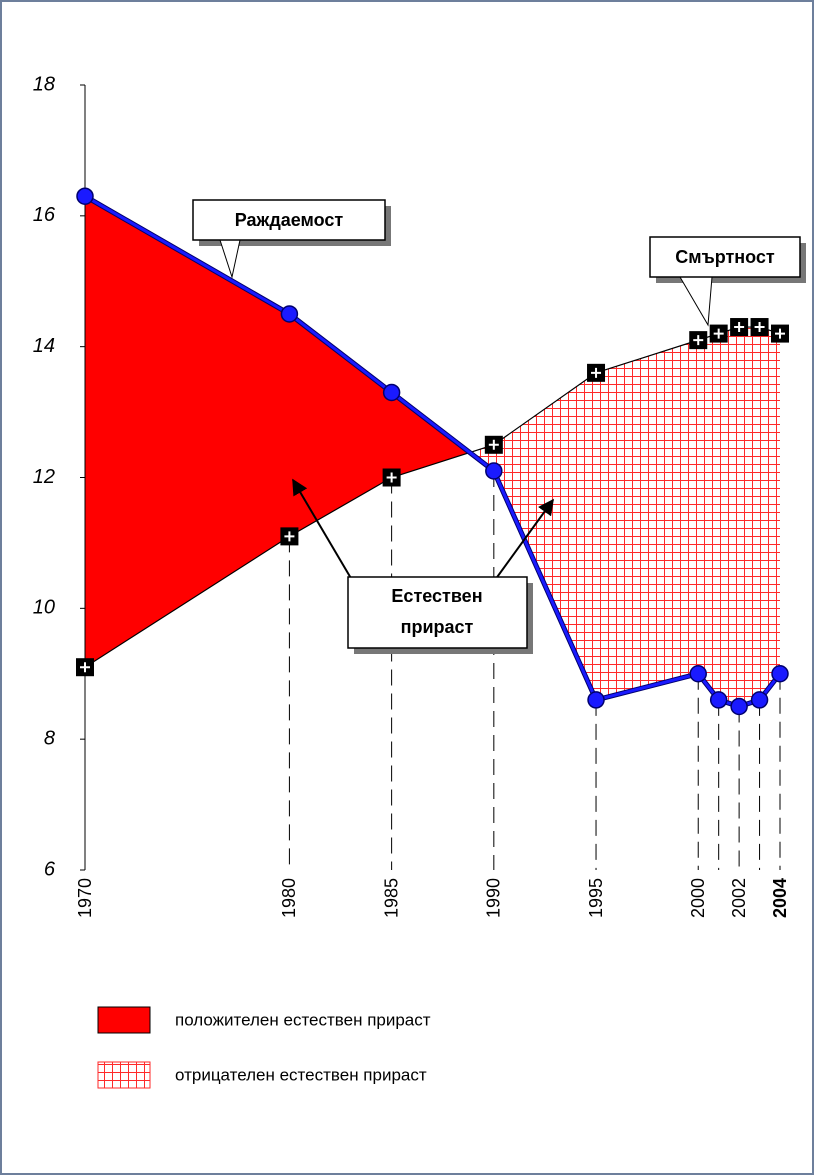 The height and width of the screenshot is (1175, 814). What do you see at coordinates (289, 898) in the screenshot?
I see `x-tick-label: 1980` at bounding box center [289, 898].